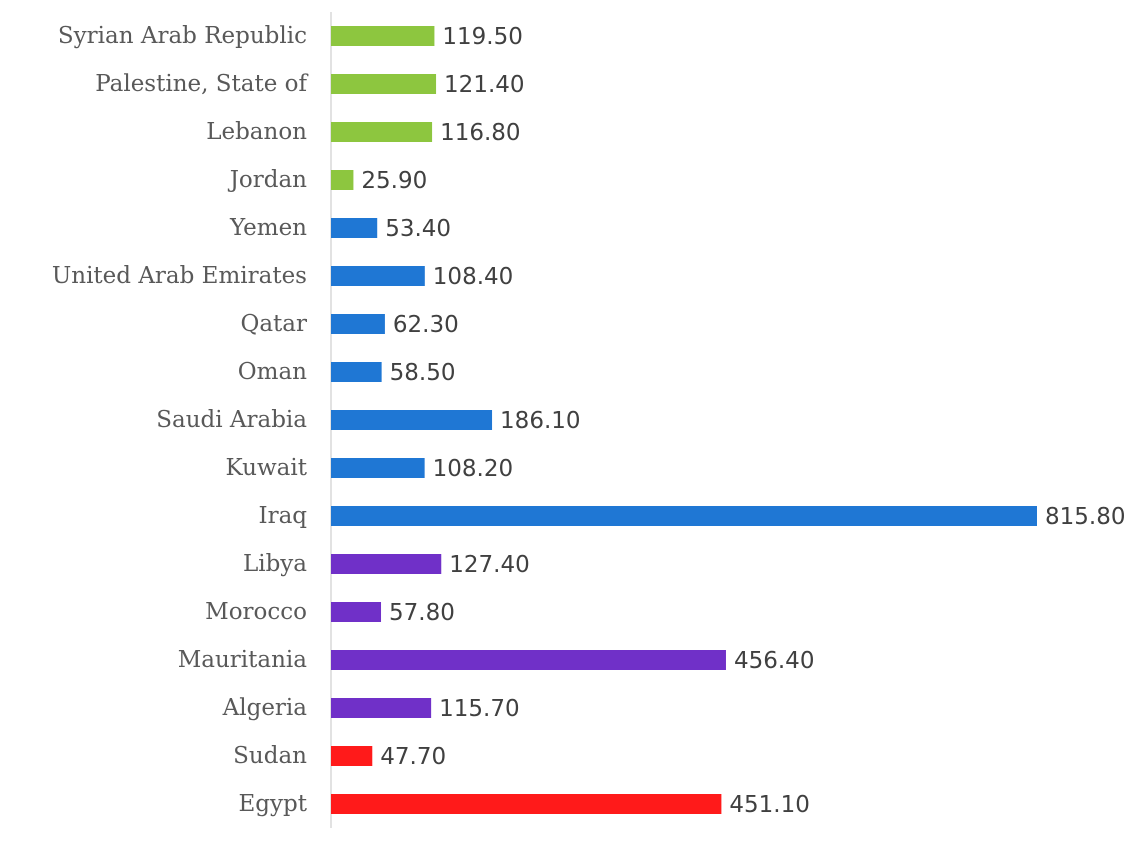  What do you see at coordinates (256, 132) in the screenshot?
I see `category-label: Lebanon` at bounding box center [256, 132].